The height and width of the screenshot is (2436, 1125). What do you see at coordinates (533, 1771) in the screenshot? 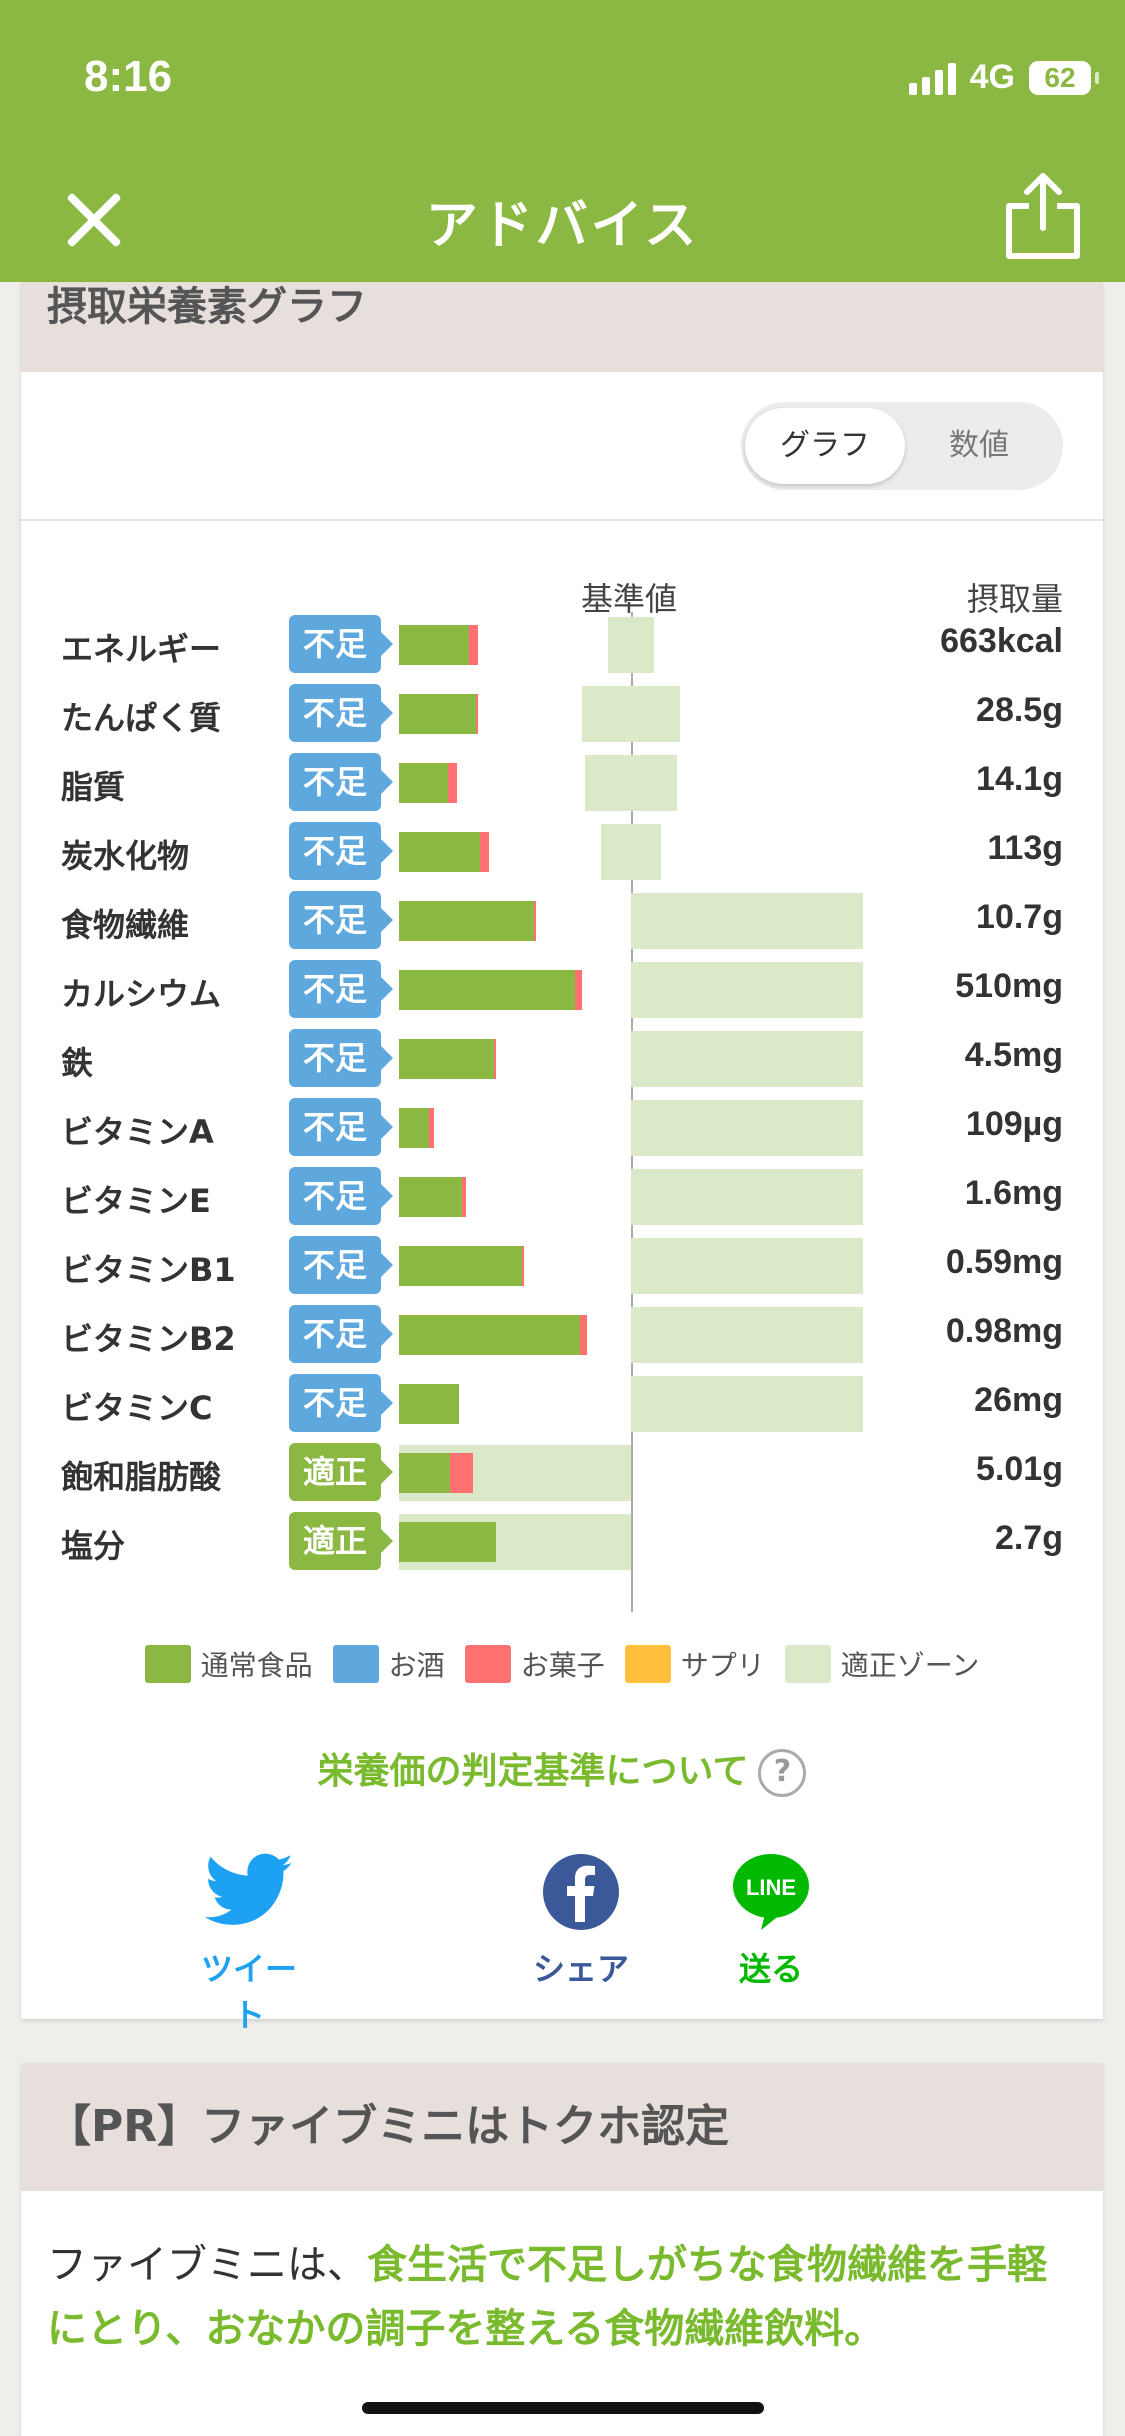
I see `criteria-link-text: 栄養価の判定基準について` at bounding box center [533, 1771].